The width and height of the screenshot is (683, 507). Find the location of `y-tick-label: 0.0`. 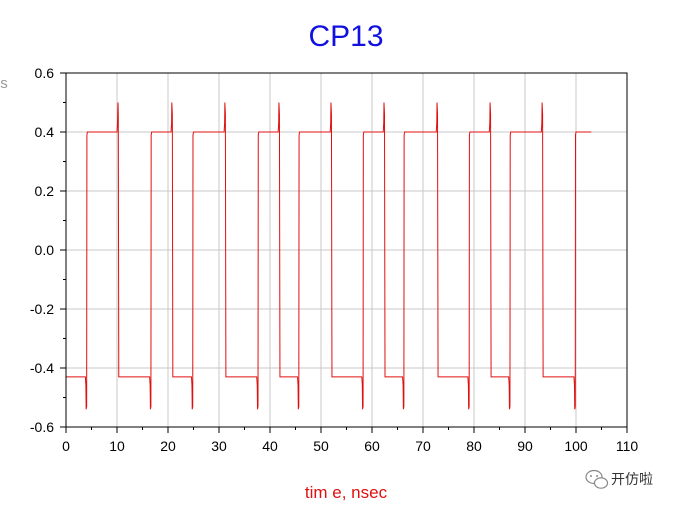

y-tick-label: 0.0 is located at coordinates (45, 250).